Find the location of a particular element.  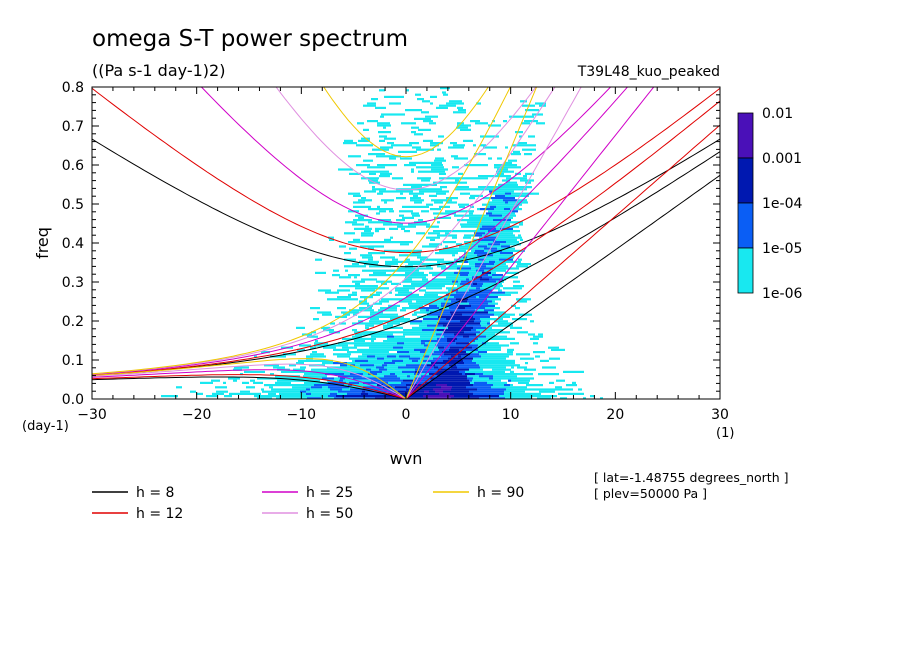

legend-label: h = 25 is located at coordinates (329, 493).